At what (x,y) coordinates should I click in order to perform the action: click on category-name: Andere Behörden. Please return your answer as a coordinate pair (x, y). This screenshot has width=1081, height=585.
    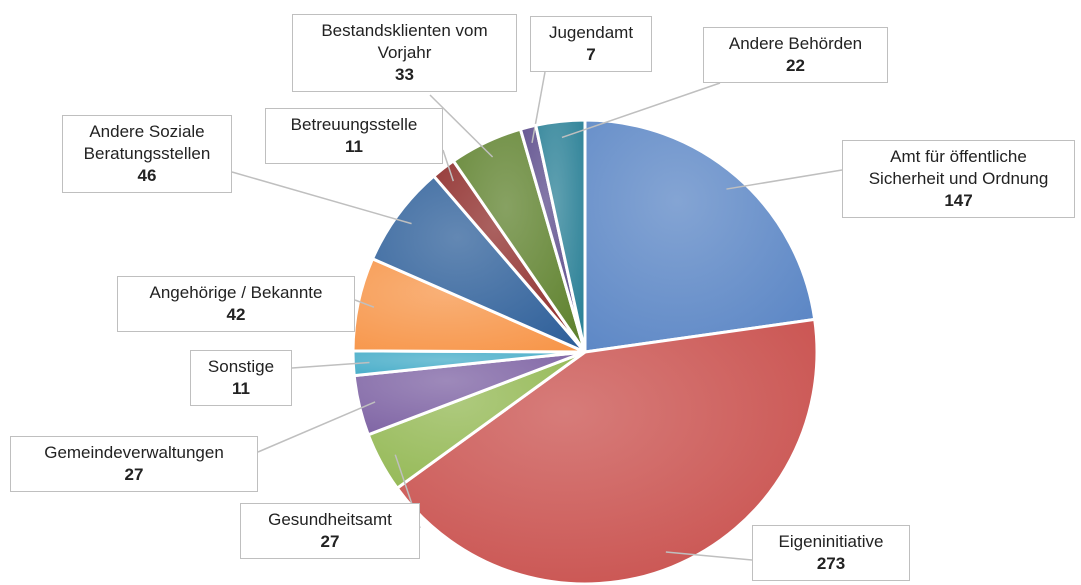
    Looking at the image, I should click on (795, 43).